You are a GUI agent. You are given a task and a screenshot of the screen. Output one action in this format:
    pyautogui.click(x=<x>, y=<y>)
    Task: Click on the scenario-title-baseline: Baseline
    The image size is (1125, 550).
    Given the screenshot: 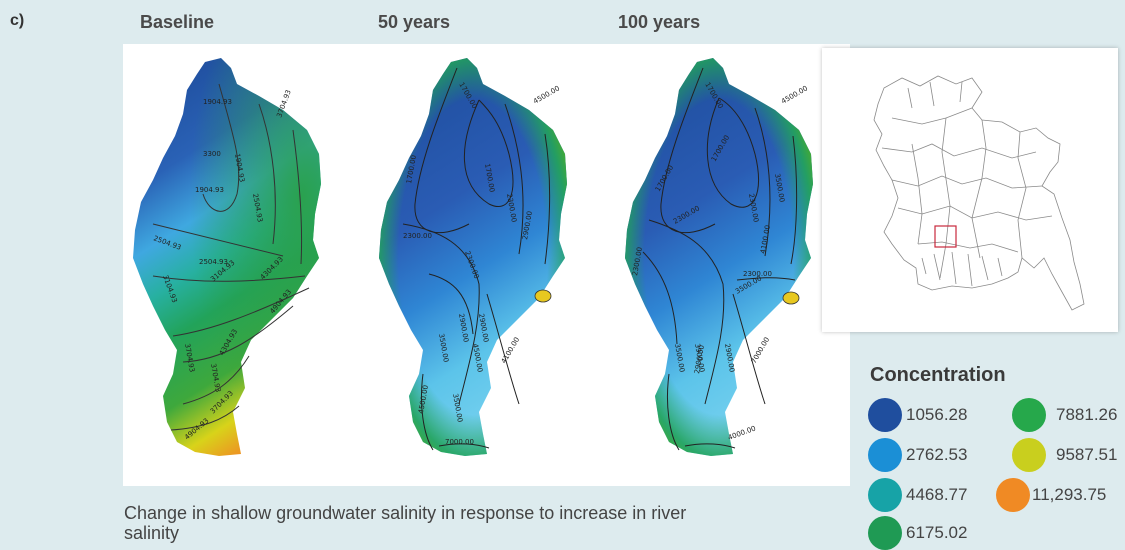 What is the action you would take?
    pyautogui.click(x=177, y=22)
    